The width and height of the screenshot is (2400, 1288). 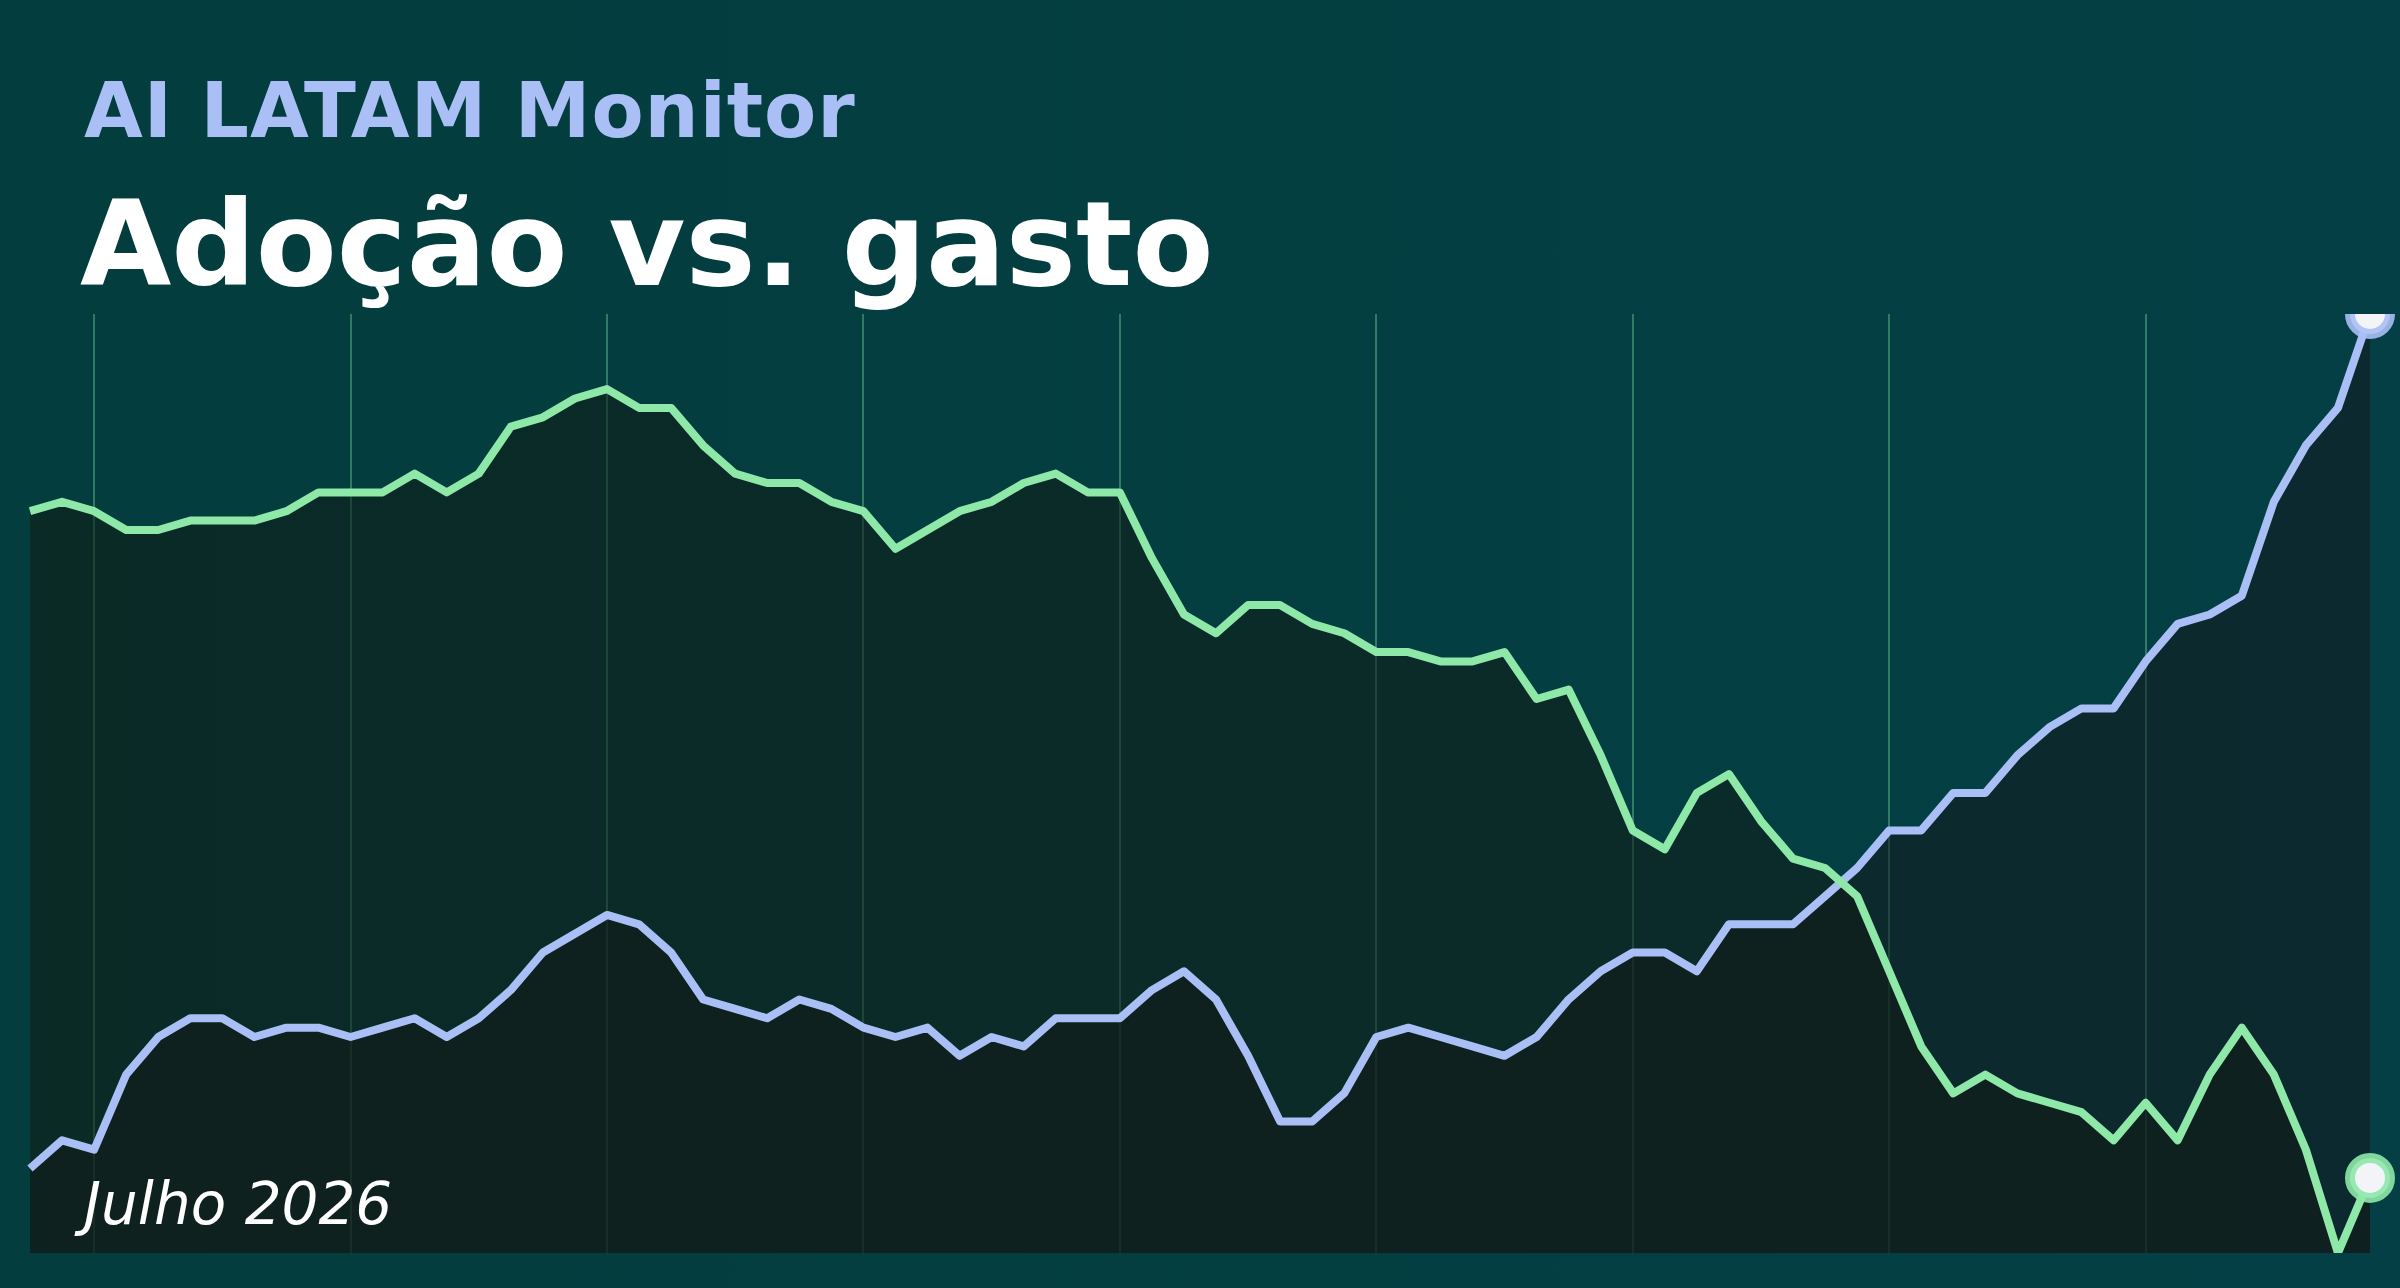 What do you see at coordinates (647, 244) in the screenshot?
I see `chart-title: Adoção vs. gasto` at bounding box center [647, 244].